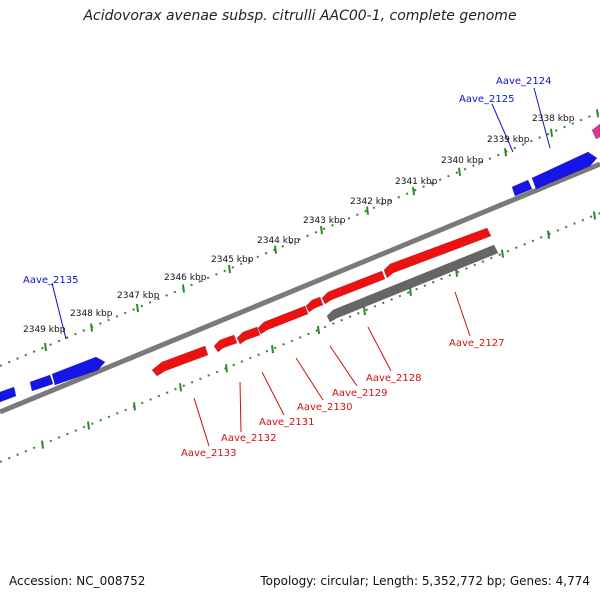 The image size is (600, 600). I want to click on gene-arrow-magenta, so click(595, 131).